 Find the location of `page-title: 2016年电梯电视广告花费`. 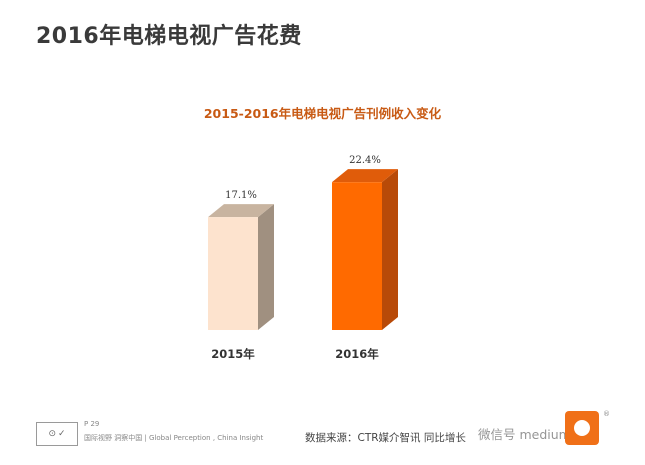

page-title: 2016年电梯电视广告花费 is located at coordinates (169, 36).